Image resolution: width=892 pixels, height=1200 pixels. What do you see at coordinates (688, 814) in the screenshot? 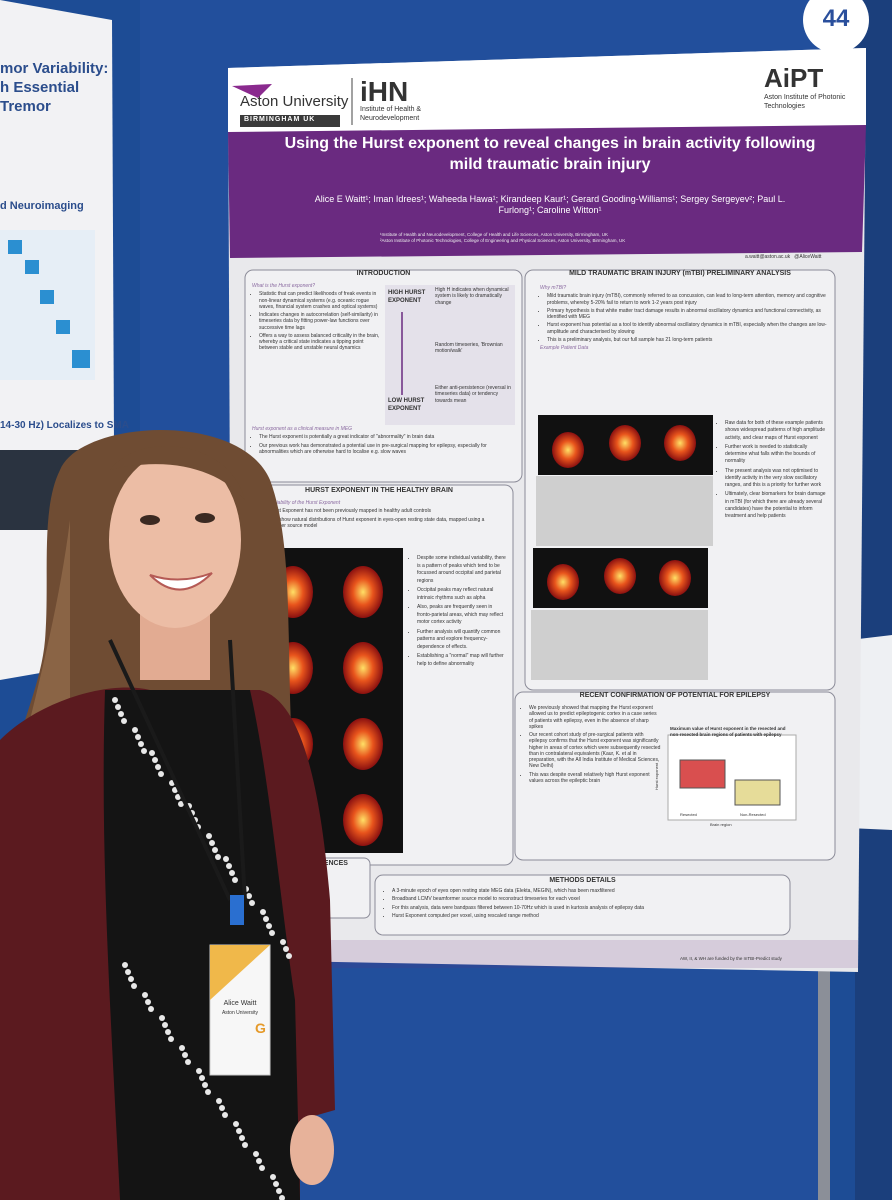
I see `plot-cat: Resected` at bounding box center [688, 814].